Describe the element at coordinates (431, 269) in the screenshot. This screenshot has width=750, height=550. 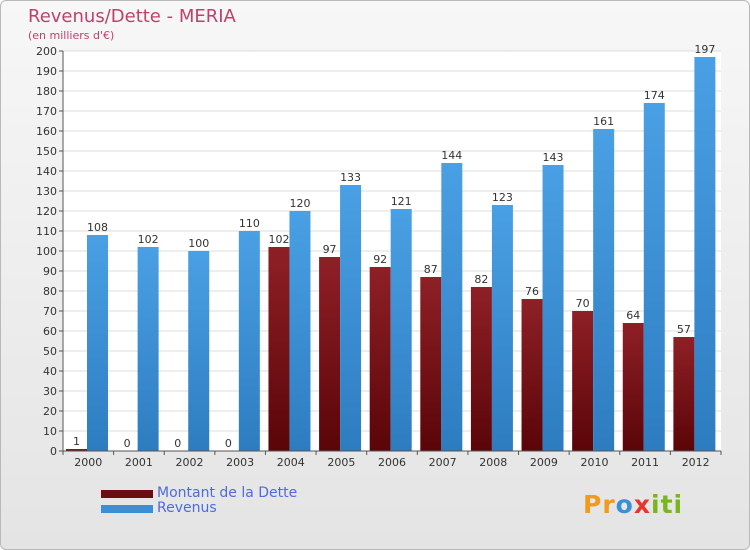
I see `data-label-dette: 87` at that location.